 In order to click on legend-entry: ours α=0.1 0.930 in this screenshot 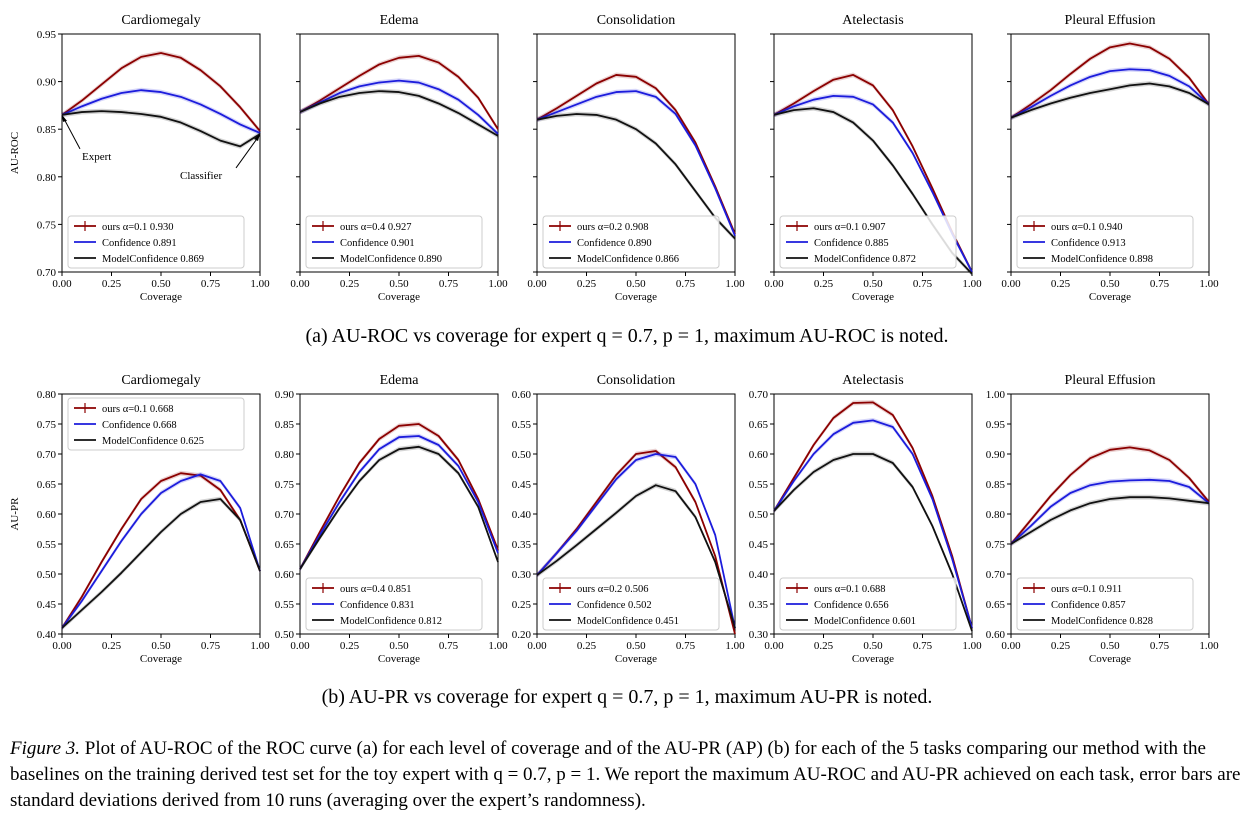, I will do `click(138, 227)`.